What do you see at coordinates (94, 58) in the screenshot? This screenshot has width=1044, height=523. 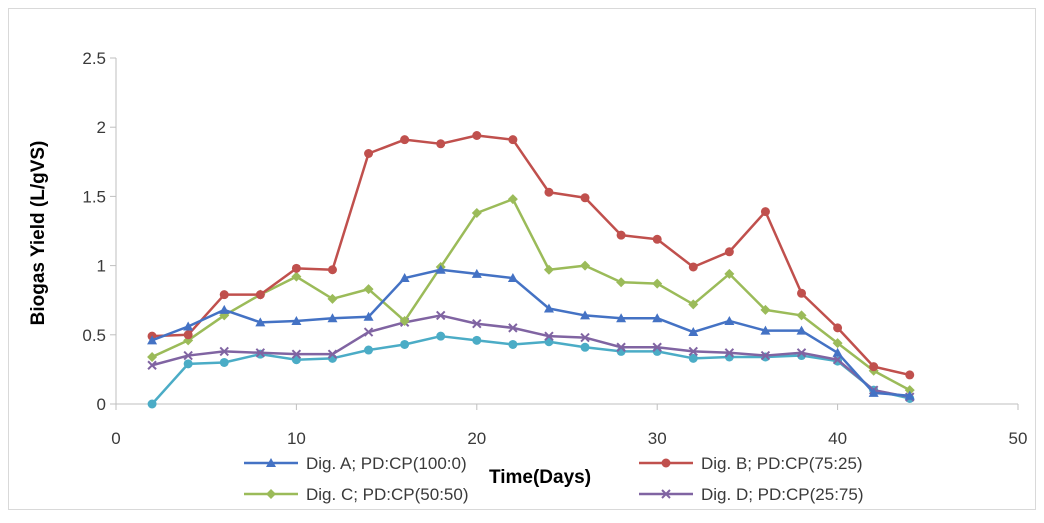 I see `y-tick-label: 2.5` at bounding box center [94, 58].